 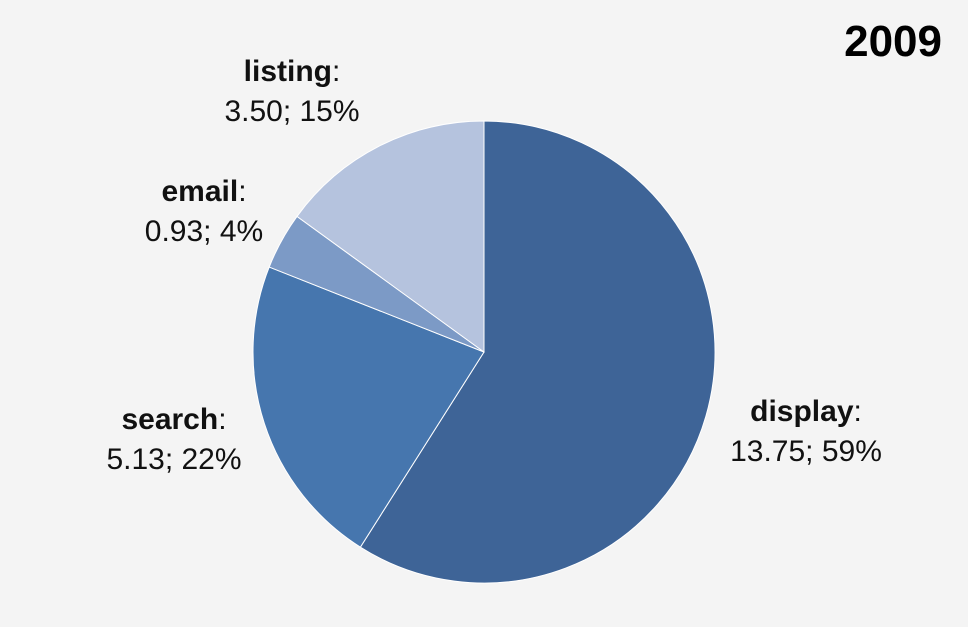 I want to click on pie-slice-listing, so click(x=390, y=236).